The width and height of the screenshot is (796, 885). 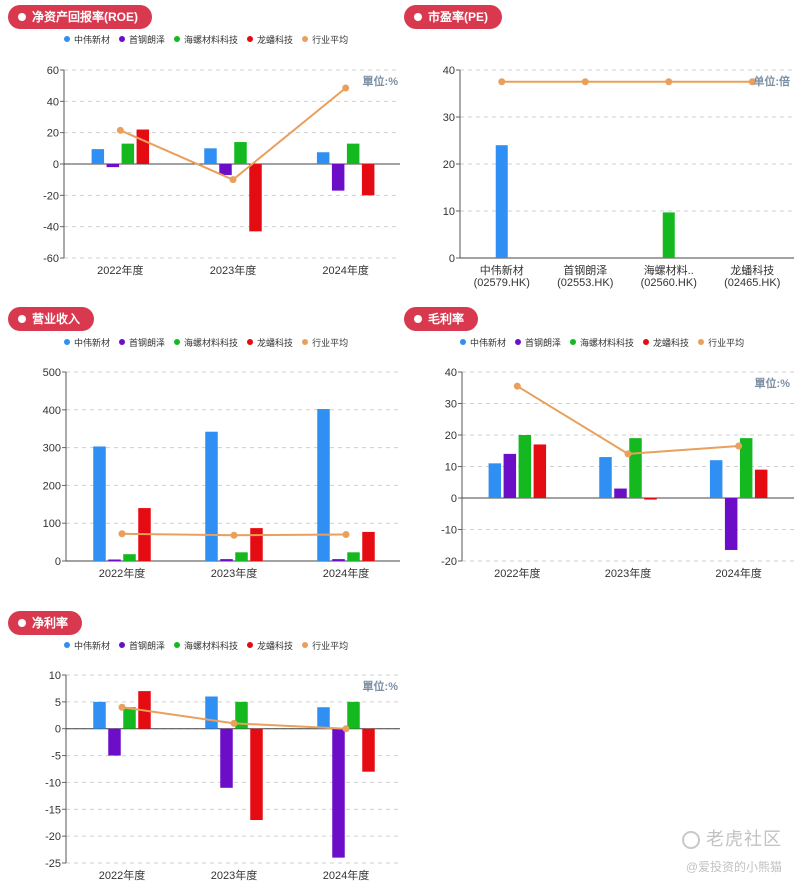 What do you see at coordinates (45, 623) in the screenshot?
I see `net-margin-title-badge: 净利率` at bounding box center [45, 623].